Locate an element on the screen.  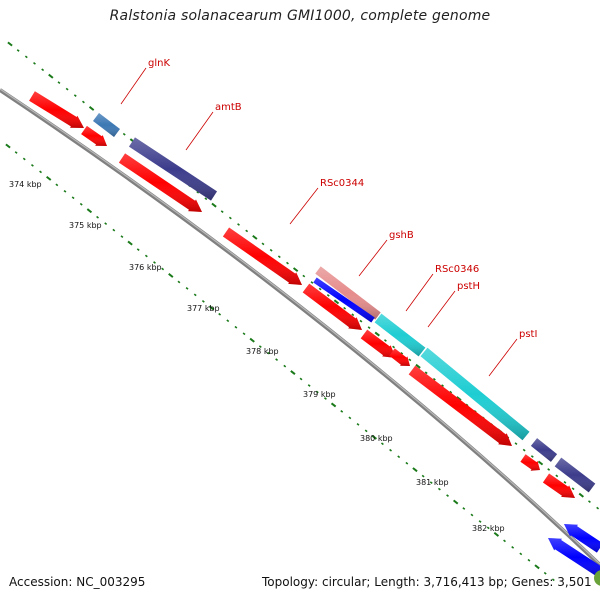
gene-label-gshb: gshB is located at coordinates (401, 235).